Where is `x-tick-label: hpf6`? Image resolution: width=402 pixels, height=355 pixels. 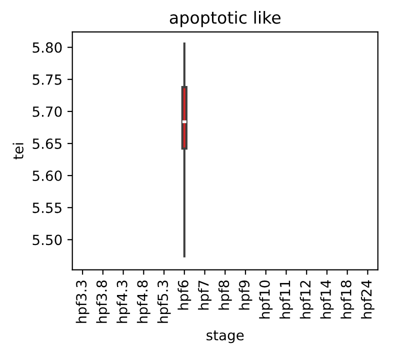
x-tick-label: hpf6 is located at coordinates (185, 295).